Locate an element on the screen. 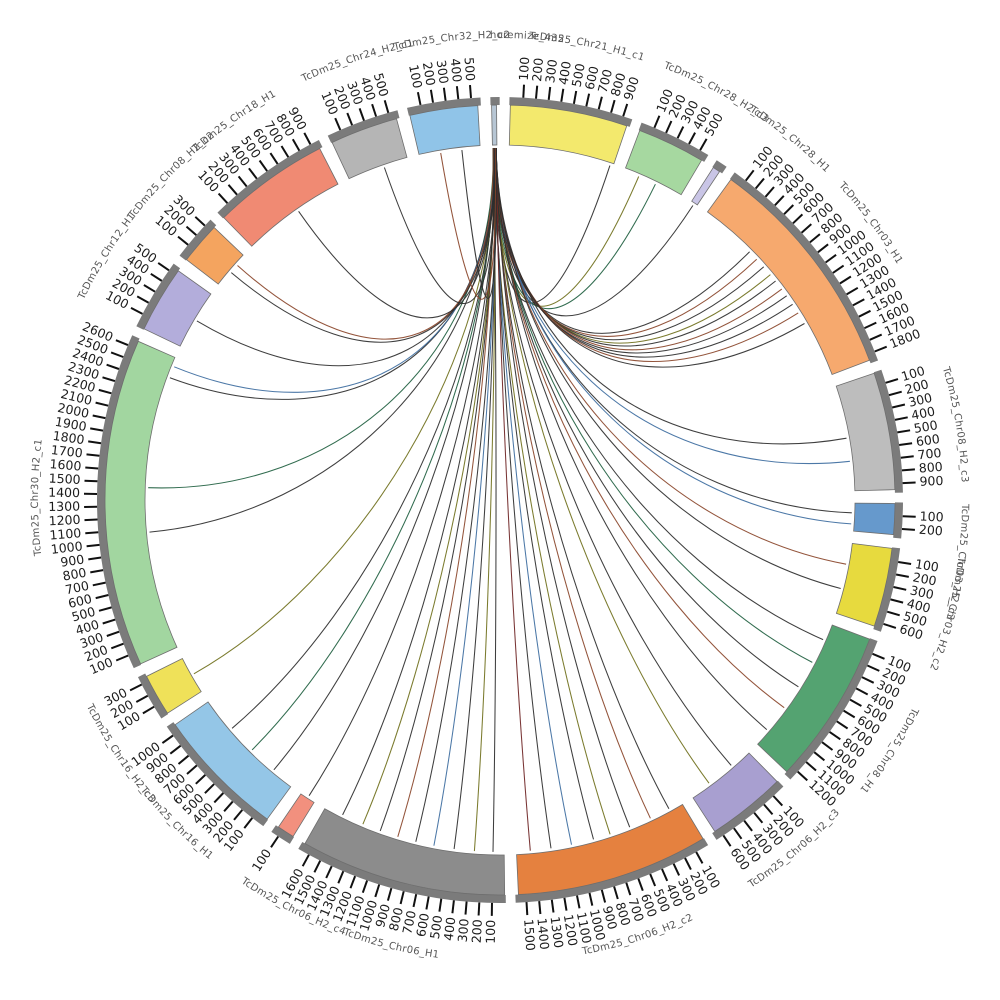 Image resolution: width=1000 pixels, height=1000 pixels. tick-label: 700 is located at coordinates (77, 588).